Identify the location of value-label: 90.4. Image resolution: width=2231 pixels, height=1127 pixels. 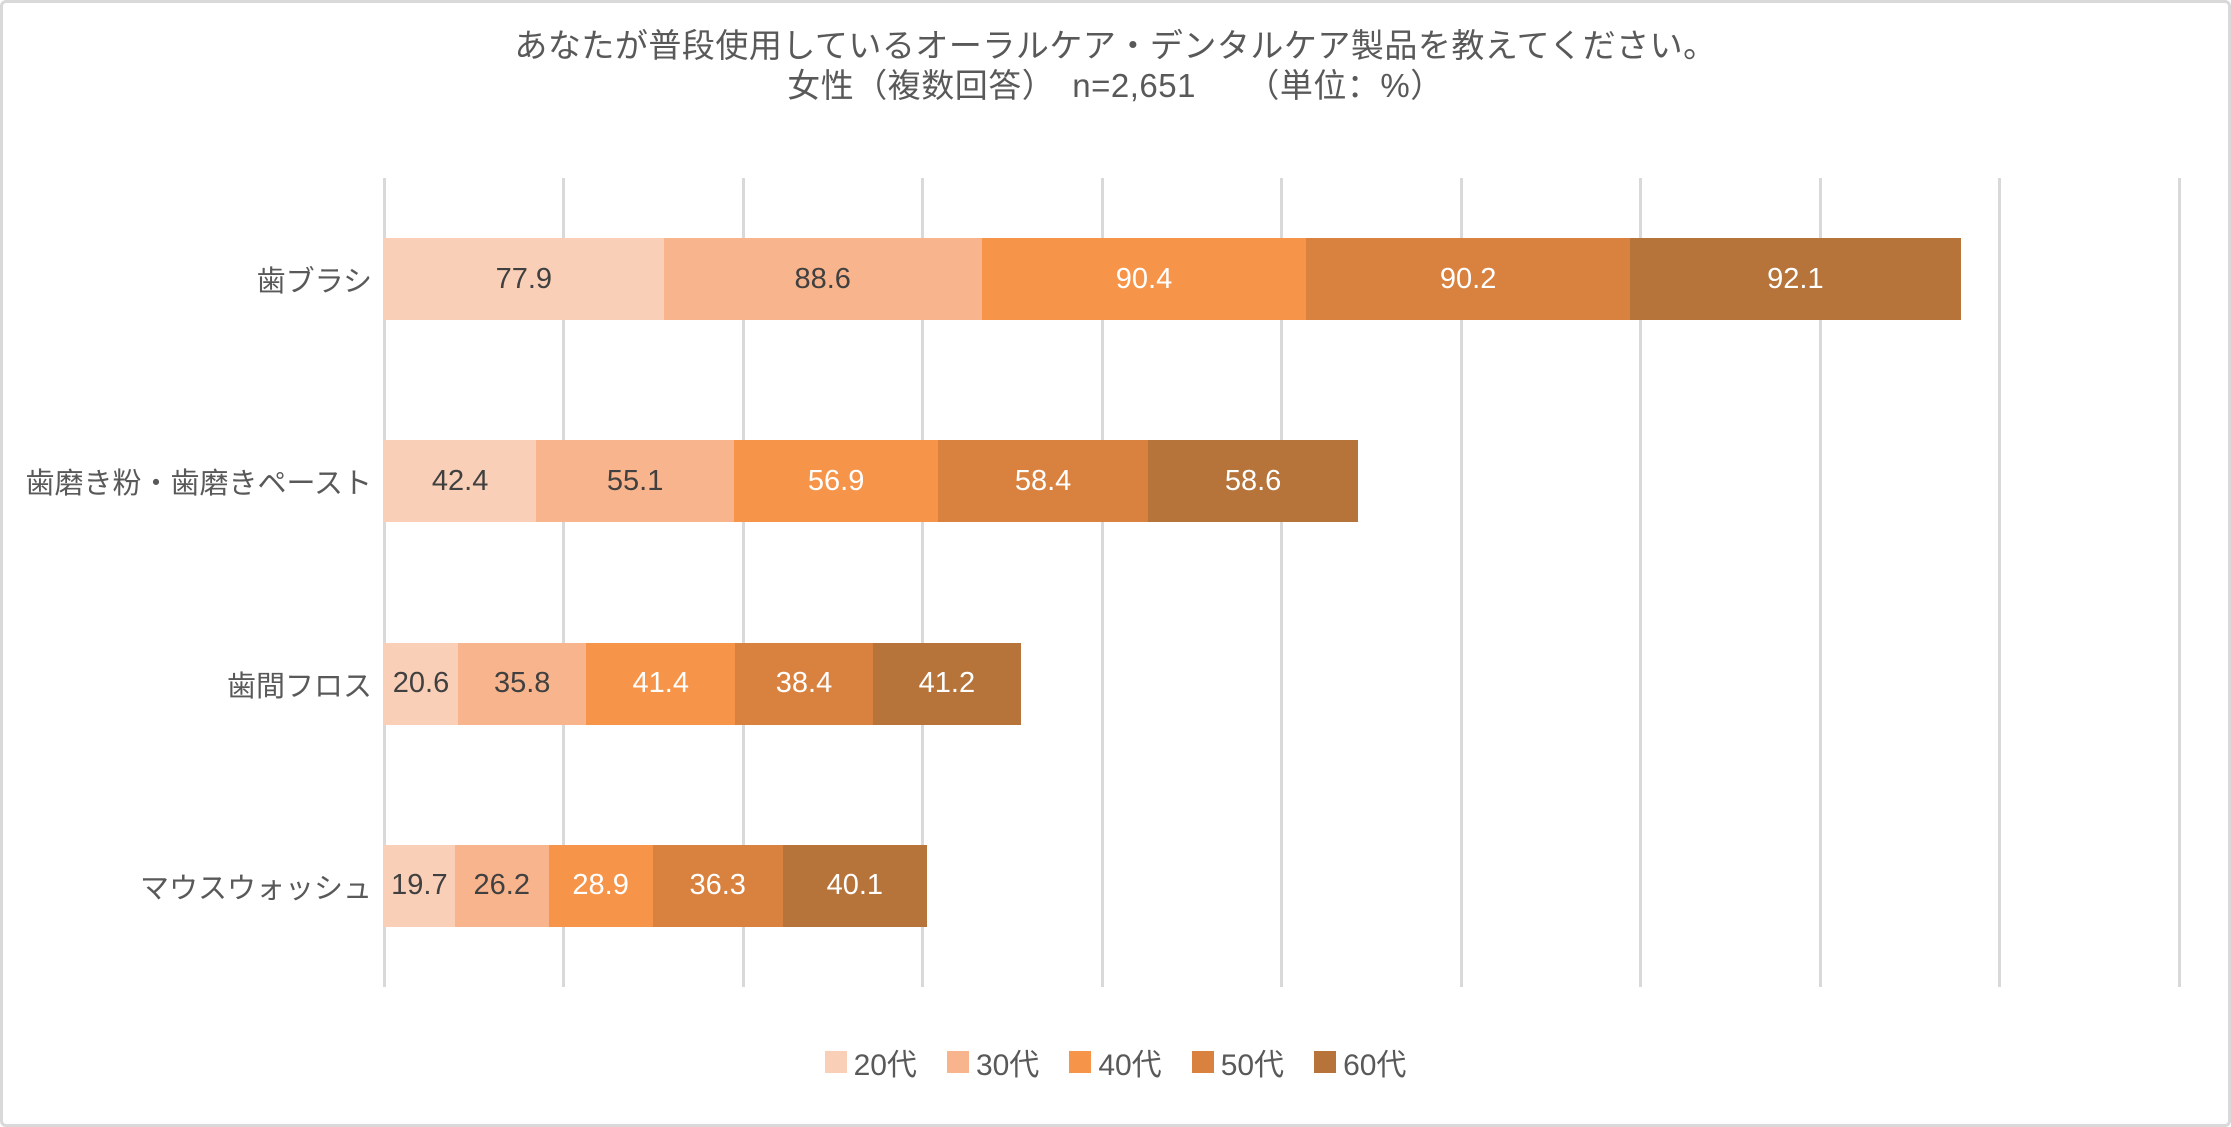
(1144, 278).